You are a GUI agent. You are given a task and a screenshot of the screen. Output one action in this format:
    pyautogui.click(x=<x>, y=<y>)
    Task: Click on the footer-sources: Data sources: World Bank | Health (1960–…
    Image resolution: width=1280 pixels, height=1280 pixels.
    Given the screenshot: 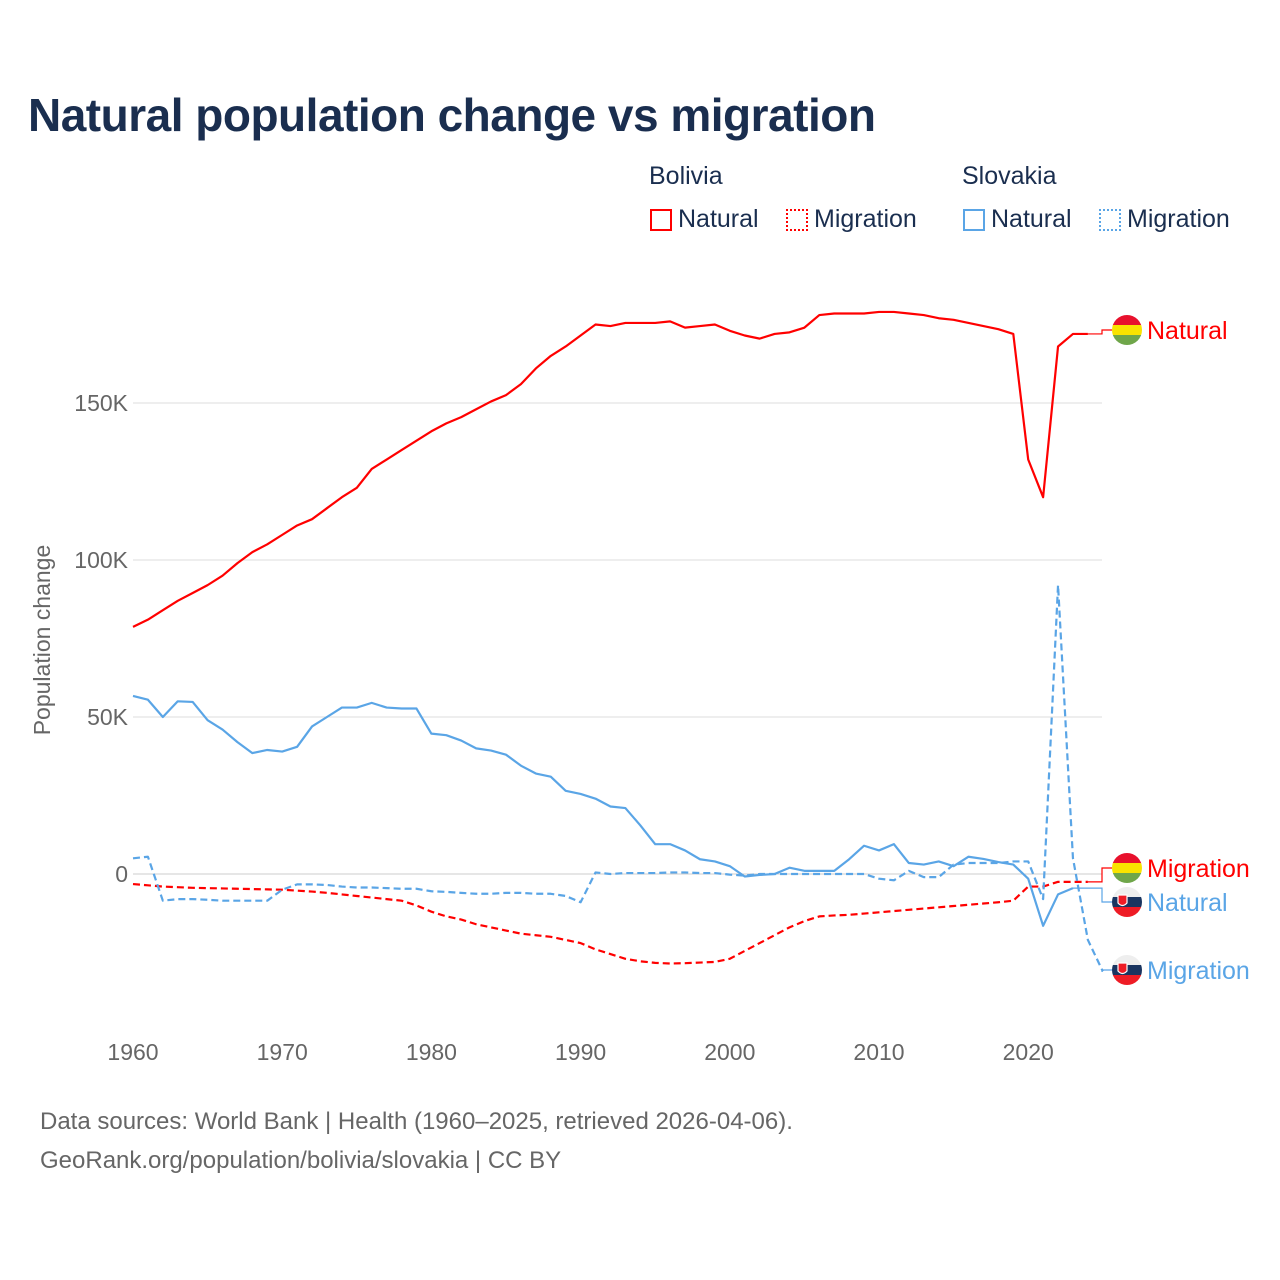 What is the action you would take?
    pyautogui.click(x=416, y=1121)
    